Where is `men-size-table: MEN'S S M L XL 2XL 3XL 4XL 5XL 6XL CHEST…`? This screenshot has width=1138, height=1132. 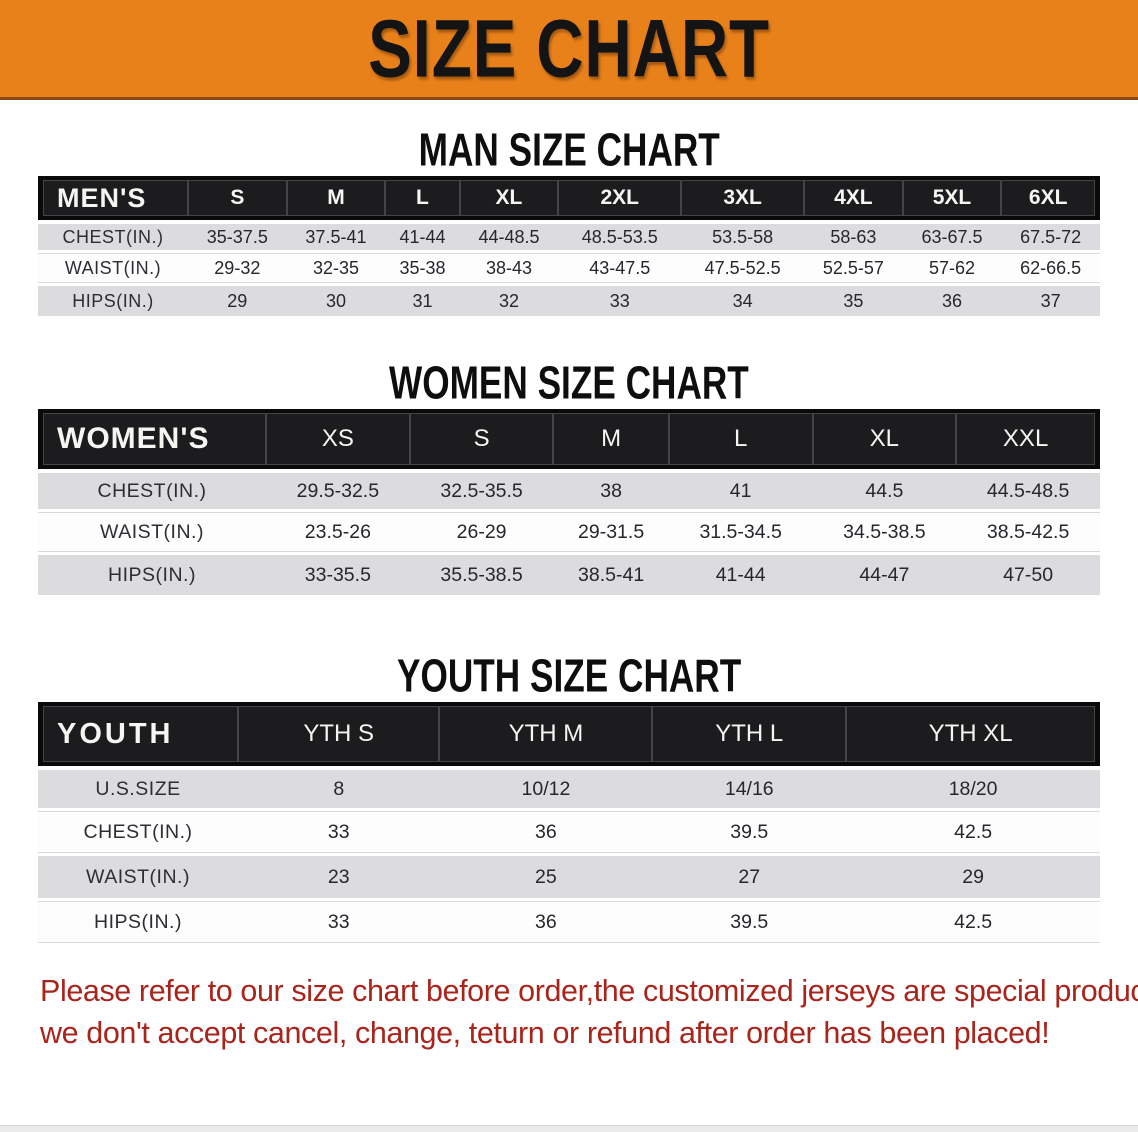 men-size-table: MEN'S S M L XL 2XL 3XL 4XL 5XL 6XL CHEST… is located at coordinates (569, 247).